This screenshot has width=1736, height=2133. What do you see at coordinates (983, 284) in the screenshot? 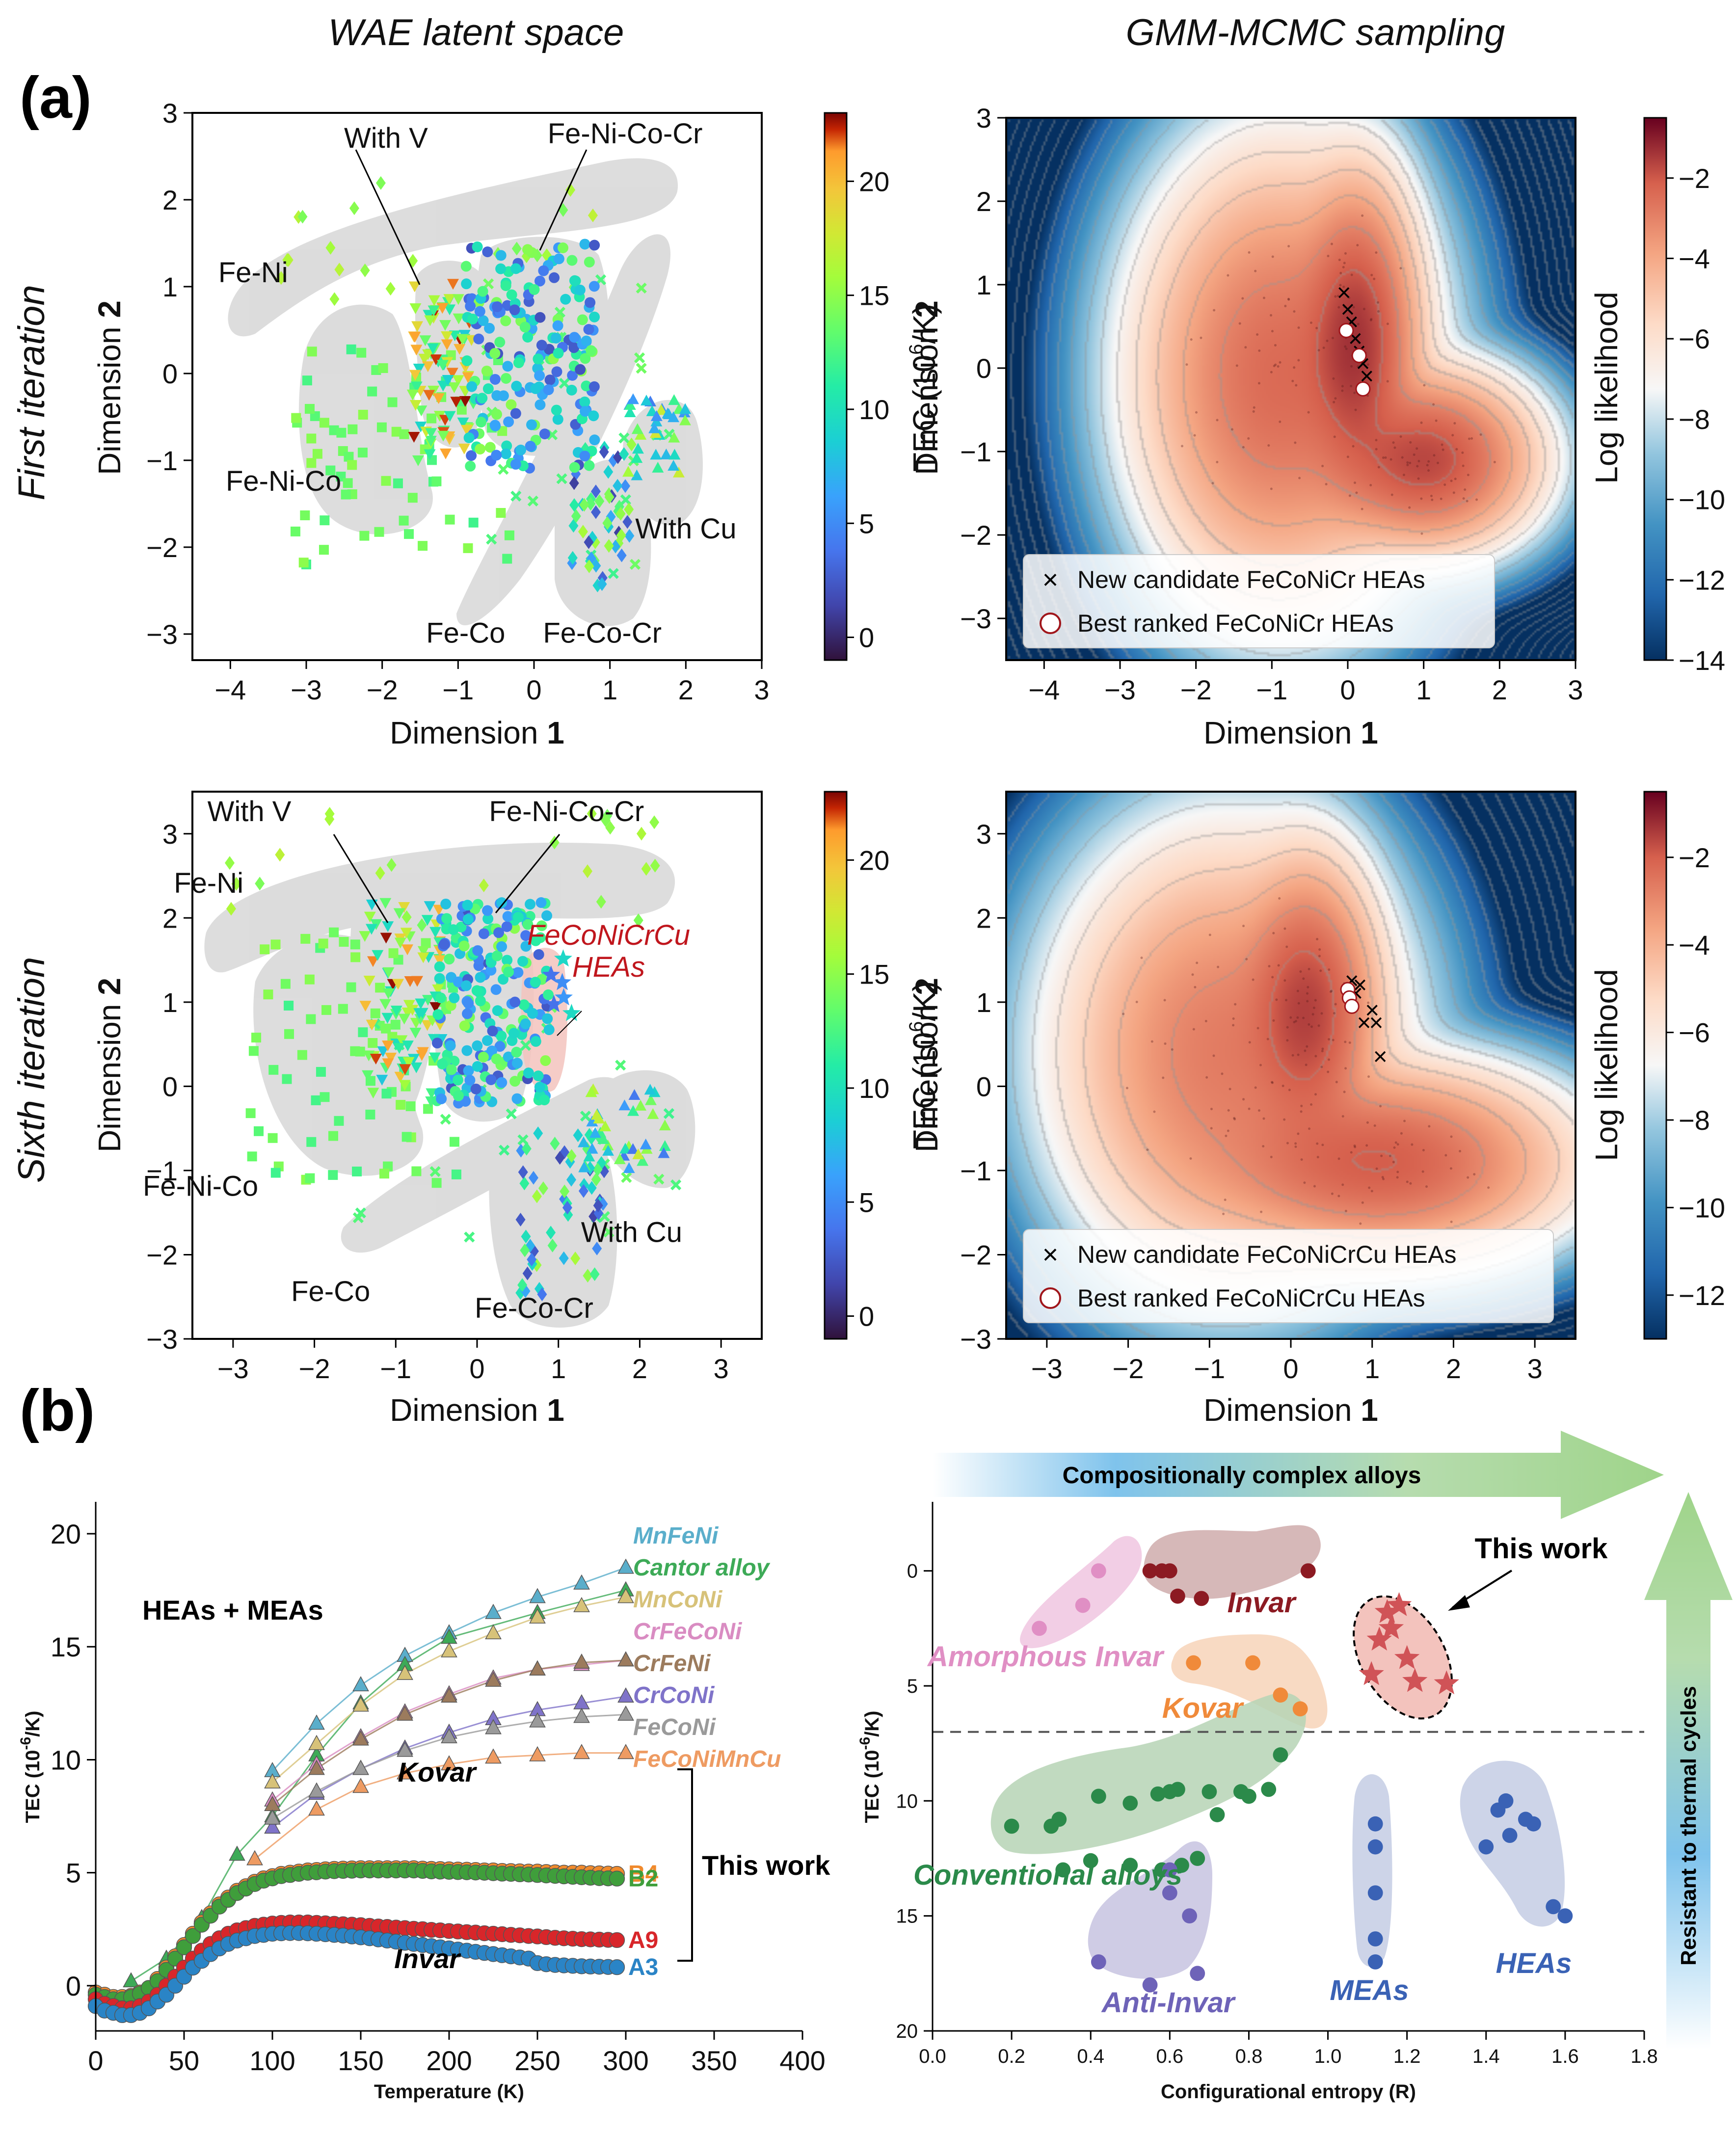
I see `y-tick-label: 1` at bounding box center [983, 284].